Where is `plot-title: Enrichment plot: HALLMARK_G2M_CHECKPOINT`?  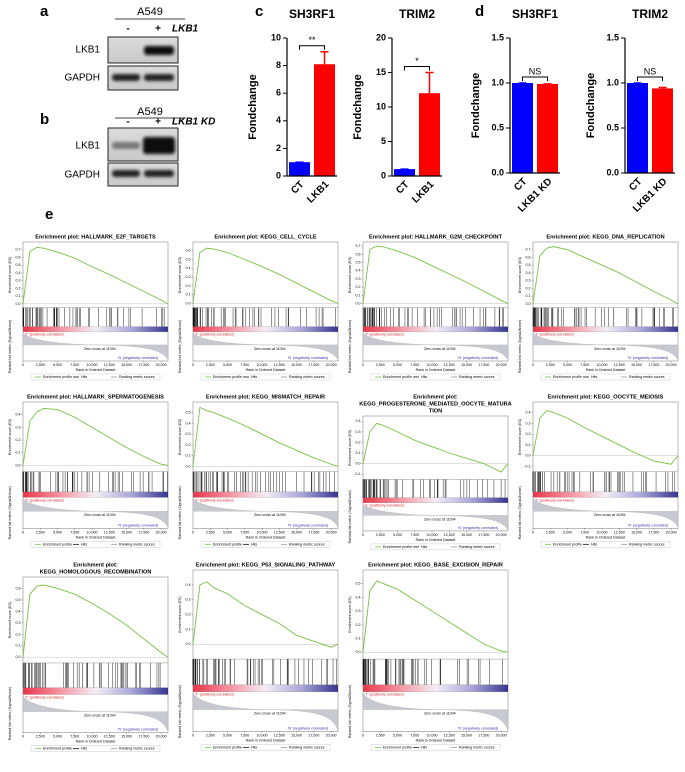 plot-title: Enrichment plot: HALLMARK_G2M_CHECKPOINT is located at coordinates (436, 237).